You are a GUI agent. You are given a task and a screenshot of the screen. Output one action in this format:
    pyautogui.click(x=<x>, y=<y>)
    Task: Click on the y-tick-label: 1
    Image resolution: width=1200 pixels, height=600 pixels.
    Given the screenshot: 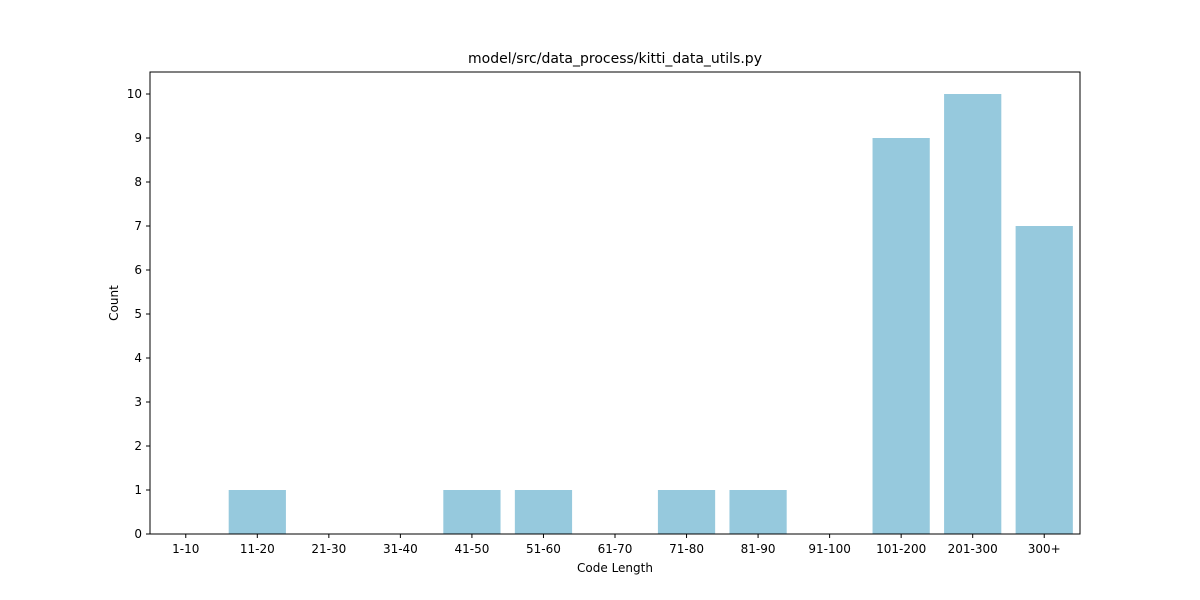 What is the action you would take?
    pyautogui.click(x=138, y=490)
    